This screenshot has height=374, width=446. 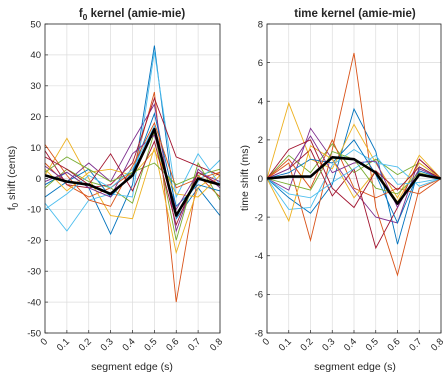 What do you see at coordinates (107, 344) in the screenshot?
I see `f0-x-tick-label: 0.3` at bounding box center [107, 344].